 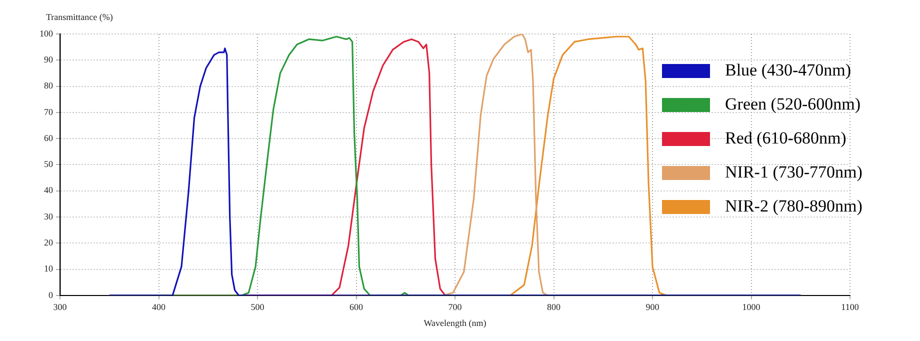 What do you see at coordinates (257, 307) in the screenshot?
I see `x-tick-label: 500` at bounding box center [257, 307].